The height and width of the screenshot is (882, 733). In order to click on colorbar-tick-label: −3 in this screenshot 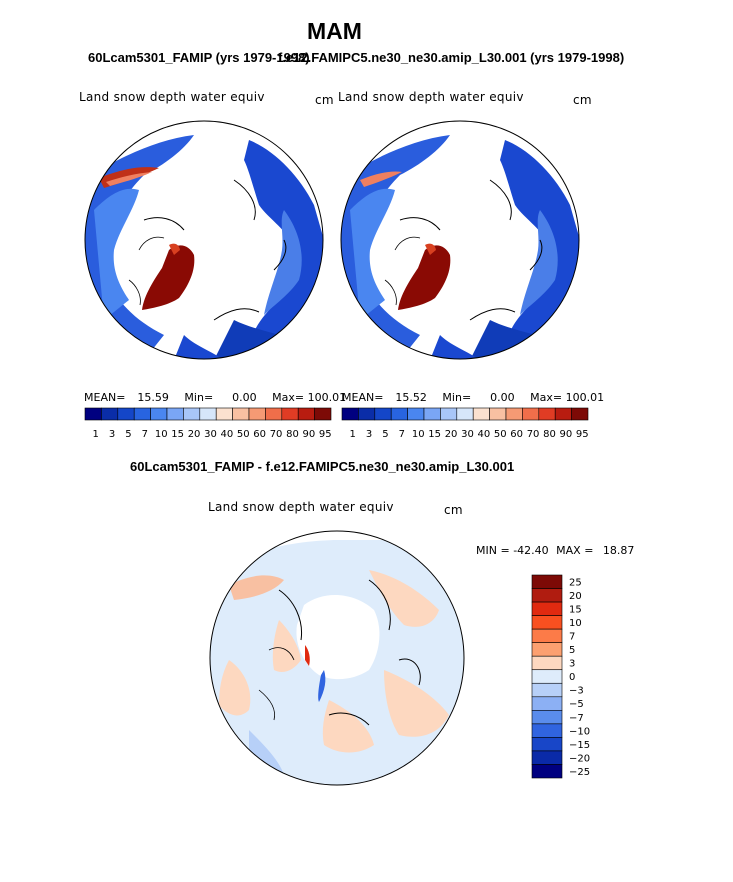, I will do `click(576, 691)`.